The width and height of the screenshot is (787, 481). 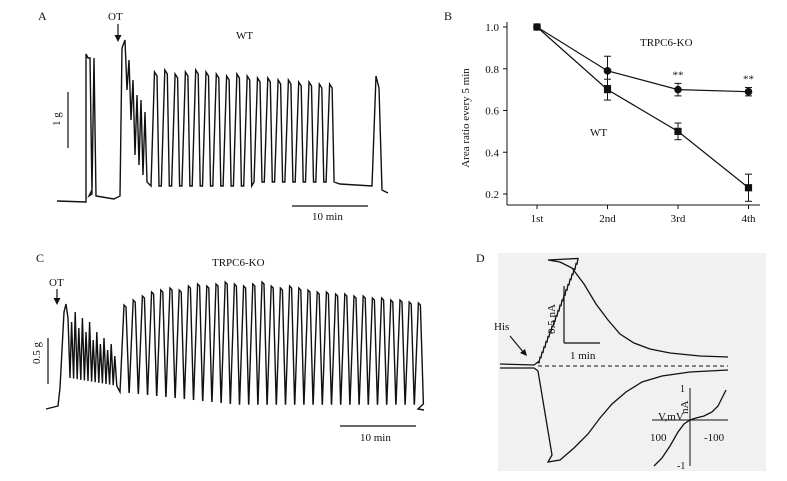 I want to click on axis-ticks: 0.2 0.4 0.6 0.8 1.0 1st 2nd 3rd 4th, so click(x=620, y=123).